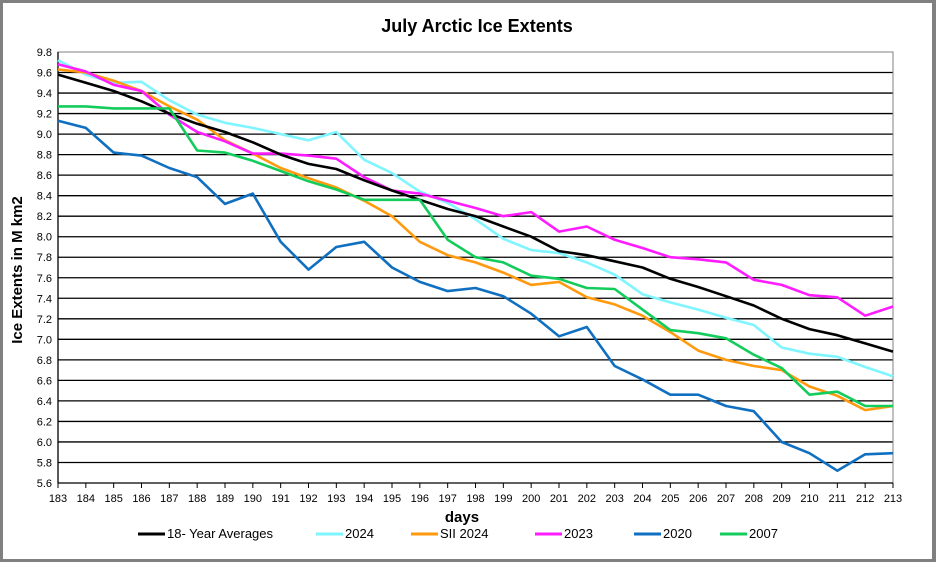  Describe the element at coordinates (578, 533) in the screenshot. I see `legend-label: 2023` at that location.